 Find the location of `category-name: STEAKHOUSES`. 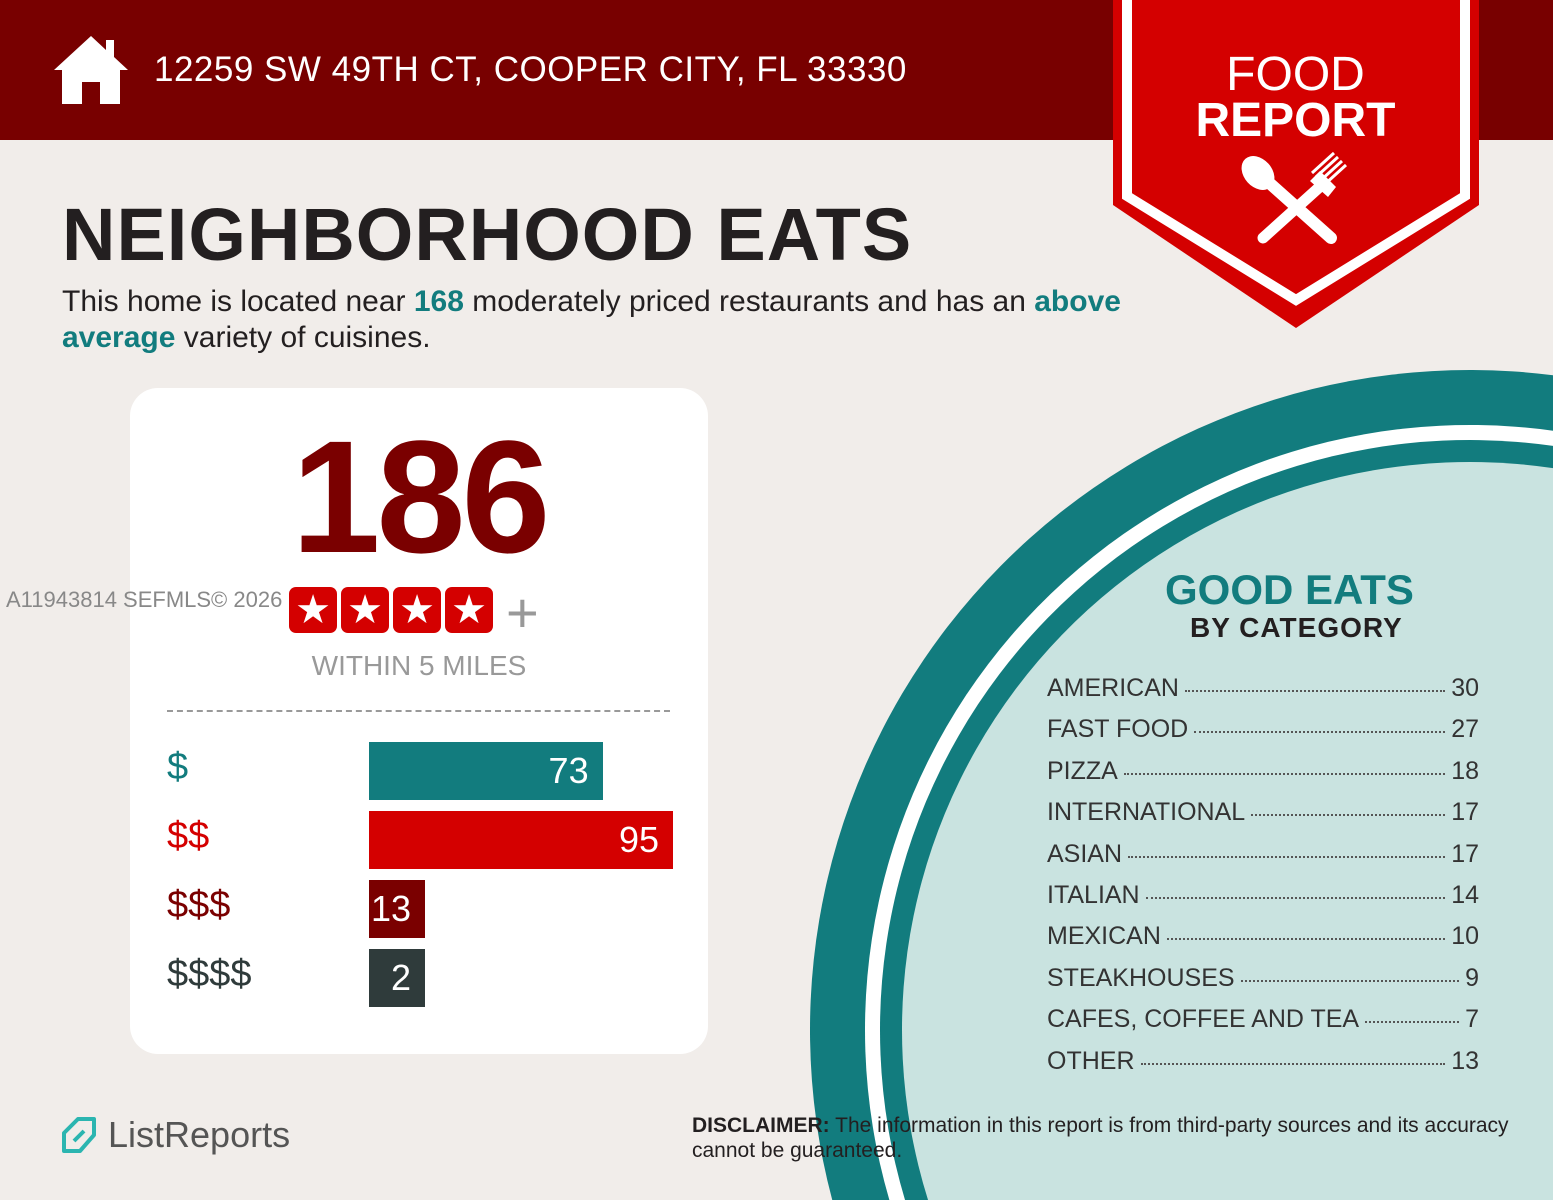

category-name: STEAKHOUSES is located at coordinates (1141, 977).